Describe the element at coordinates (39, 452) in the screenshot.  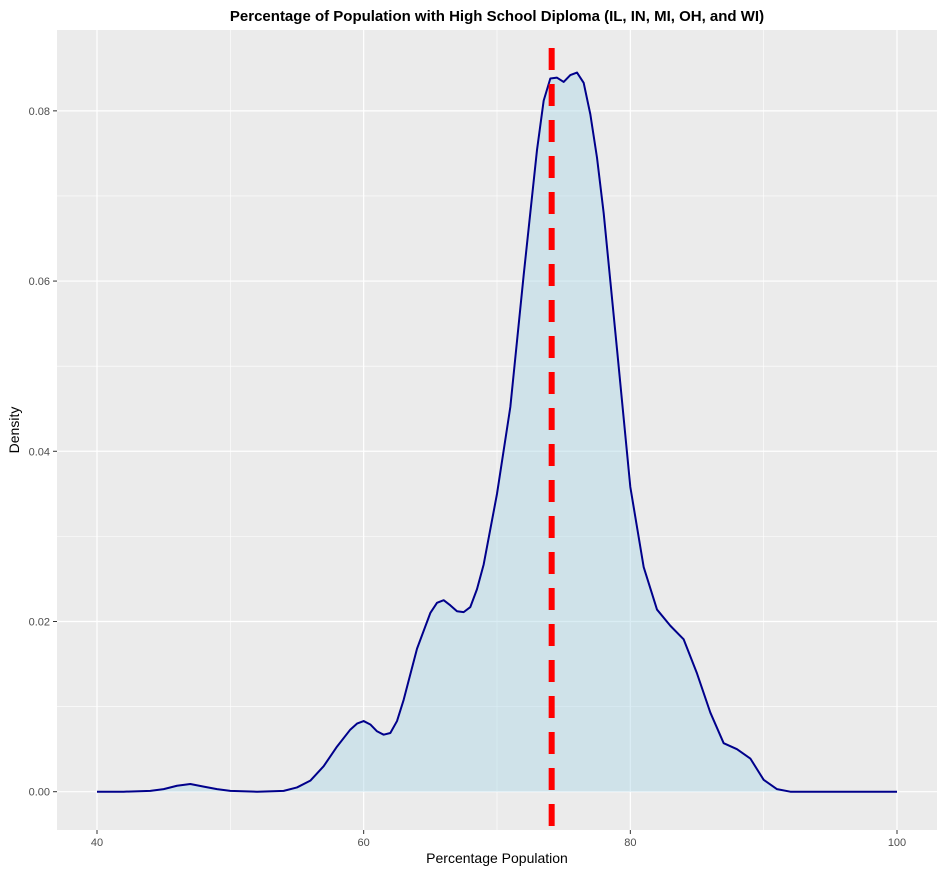
I see `y-tick-label: 0.04` at that location.